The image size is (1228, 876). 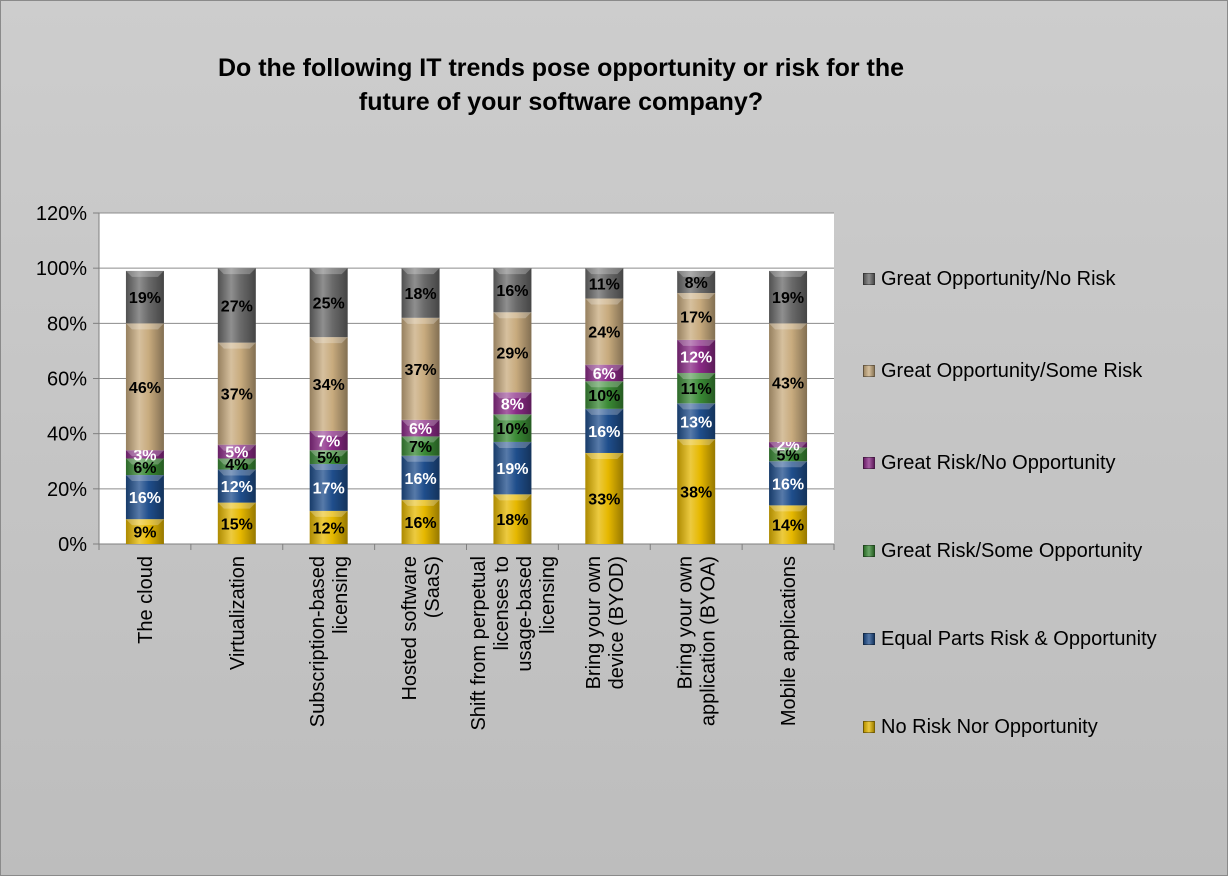 I want to click on x-category-label-line: licensing, so click(x=548, y=595).